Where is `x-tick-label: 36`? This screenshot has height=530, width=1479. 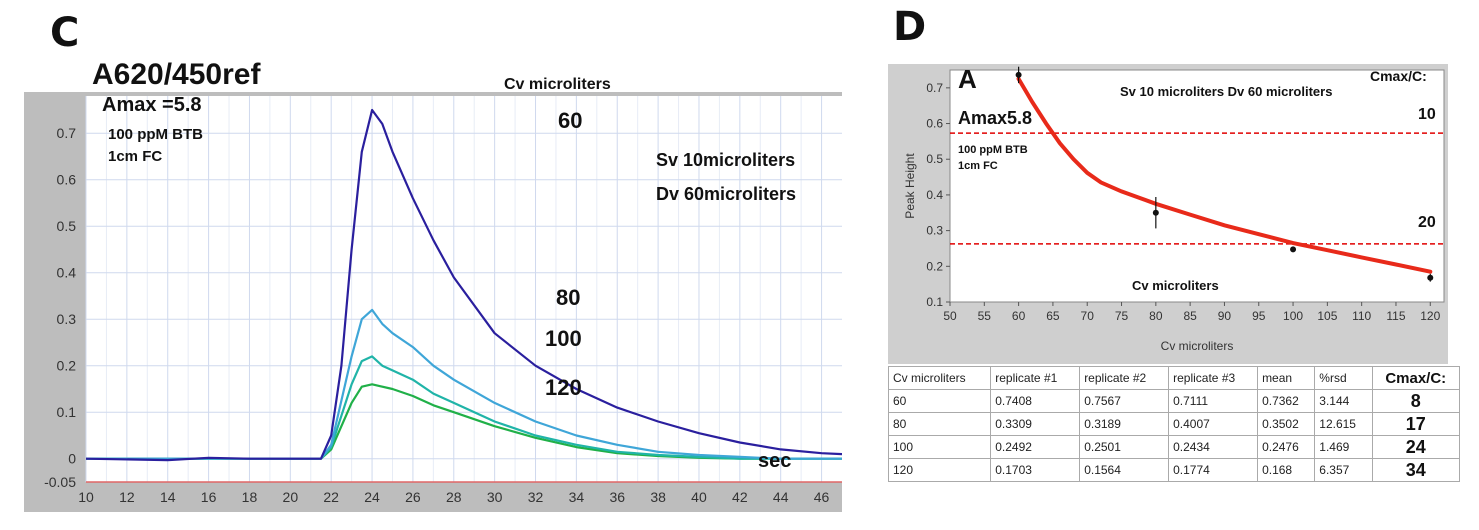
x-tick-label: 36 is located at coordinates (617, 497).